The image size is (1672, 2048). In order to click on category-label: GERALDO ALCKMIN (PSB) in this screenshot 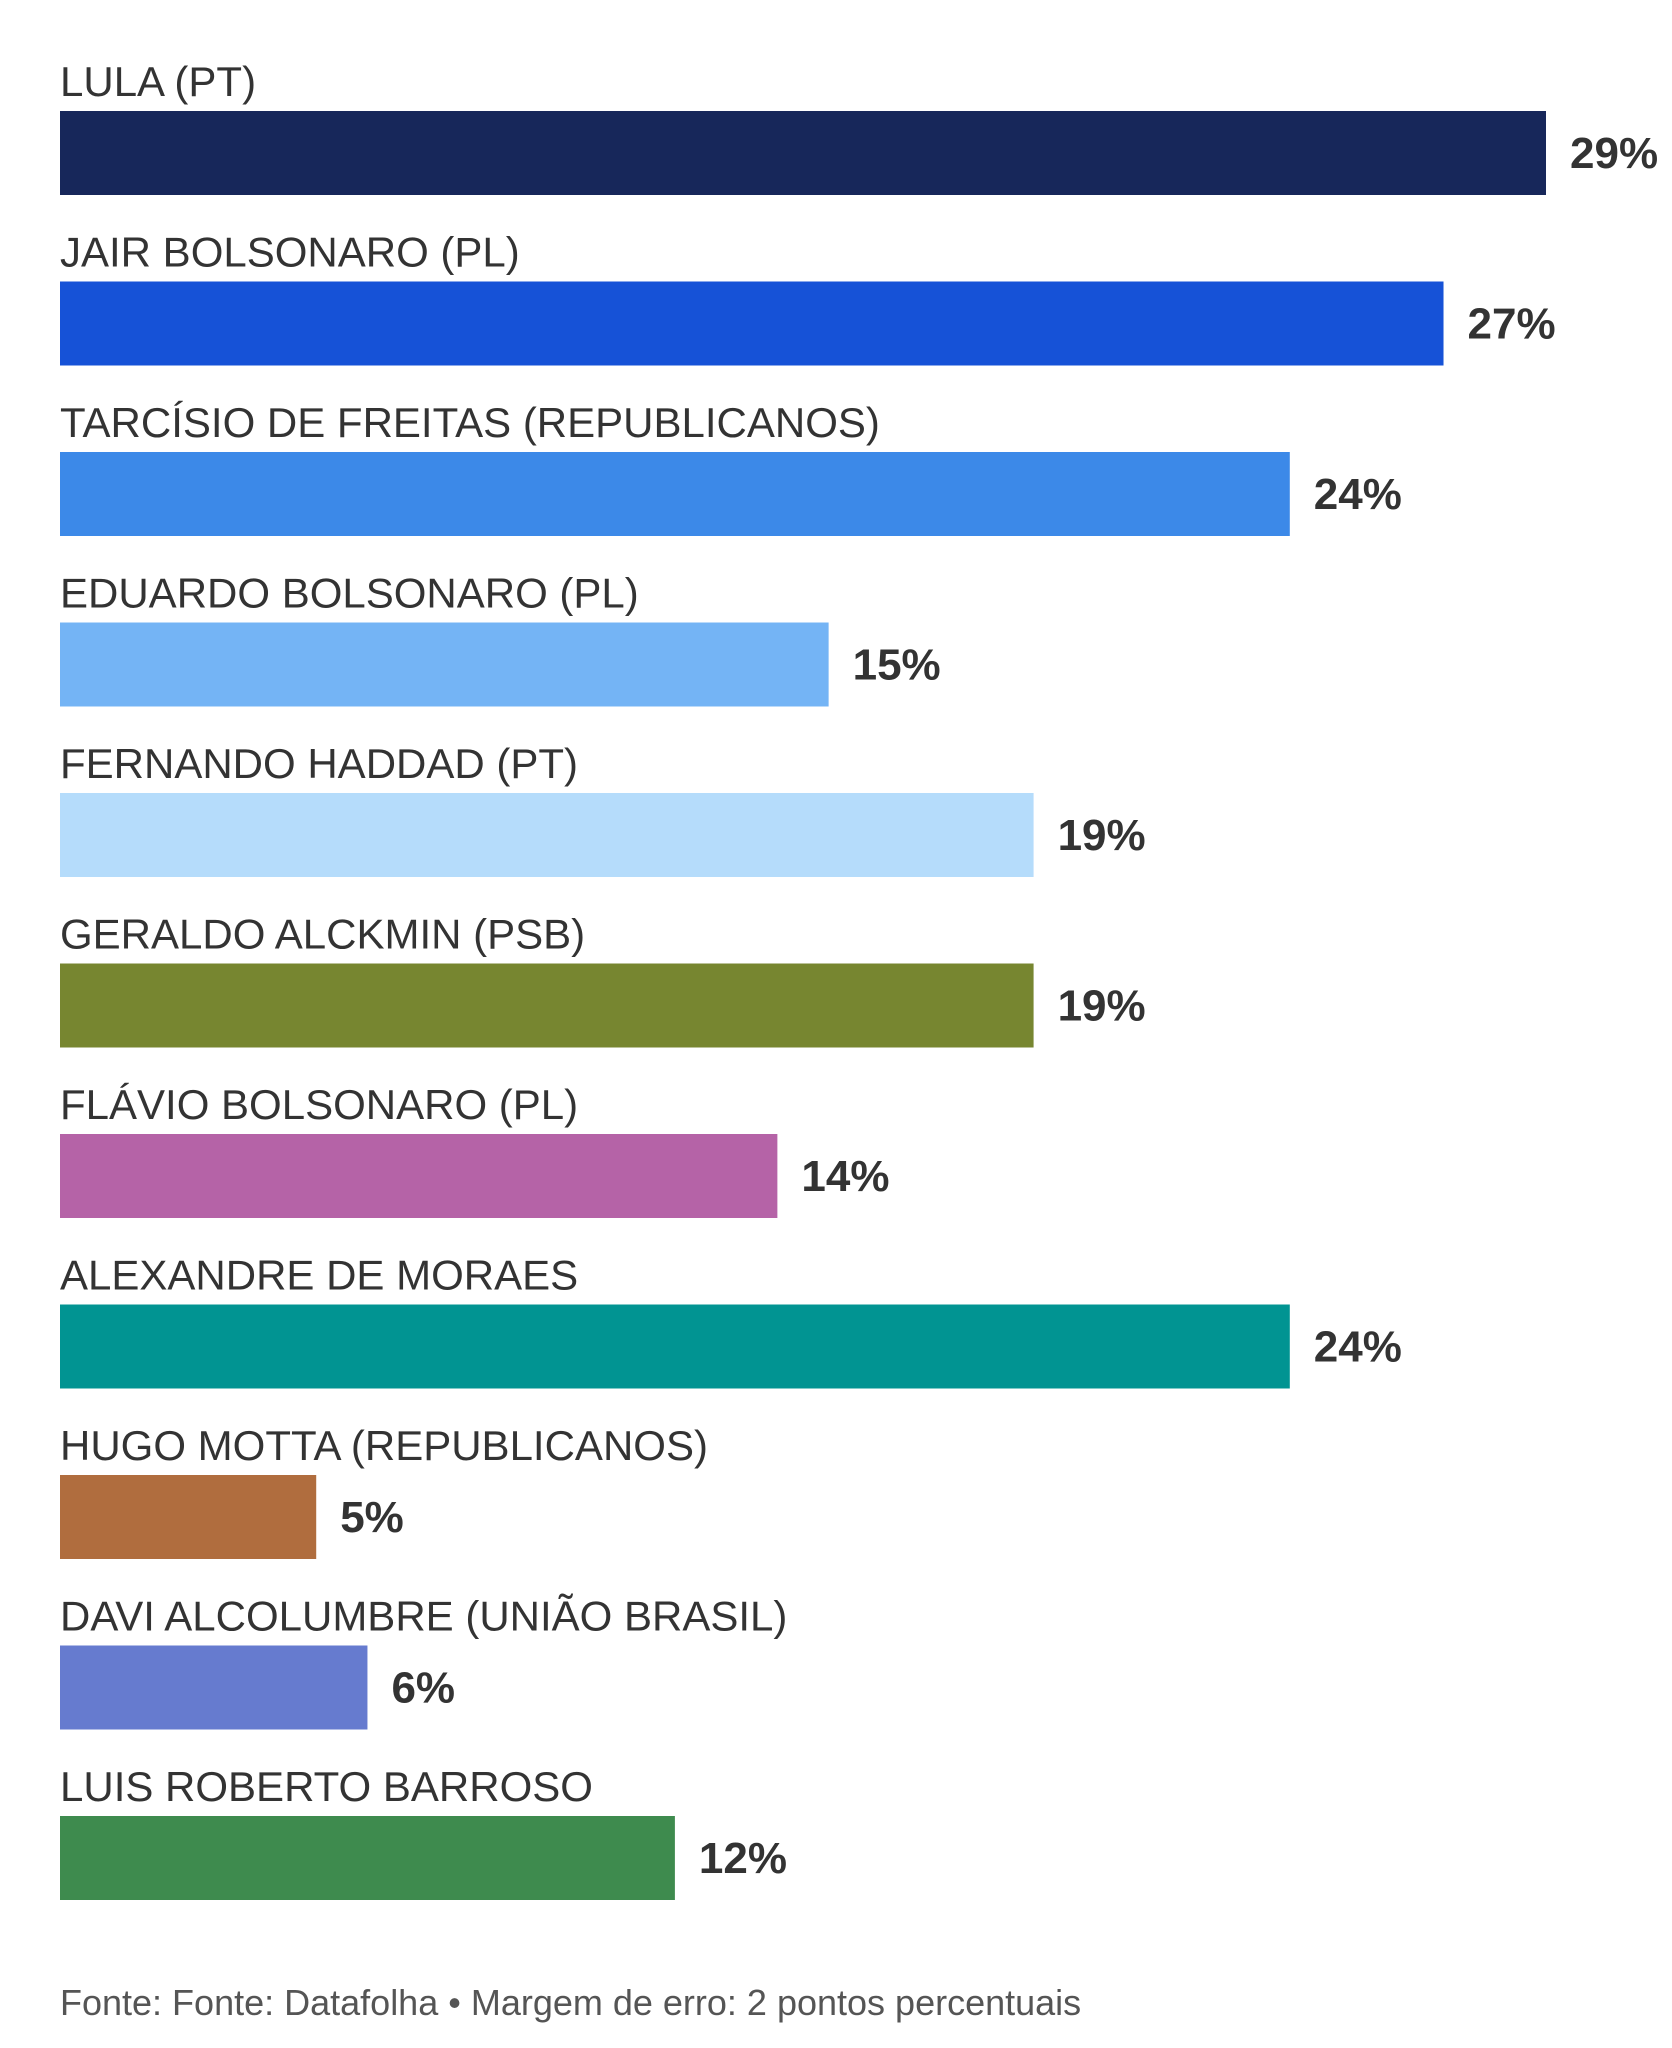, I will do `click(322, 934)`.